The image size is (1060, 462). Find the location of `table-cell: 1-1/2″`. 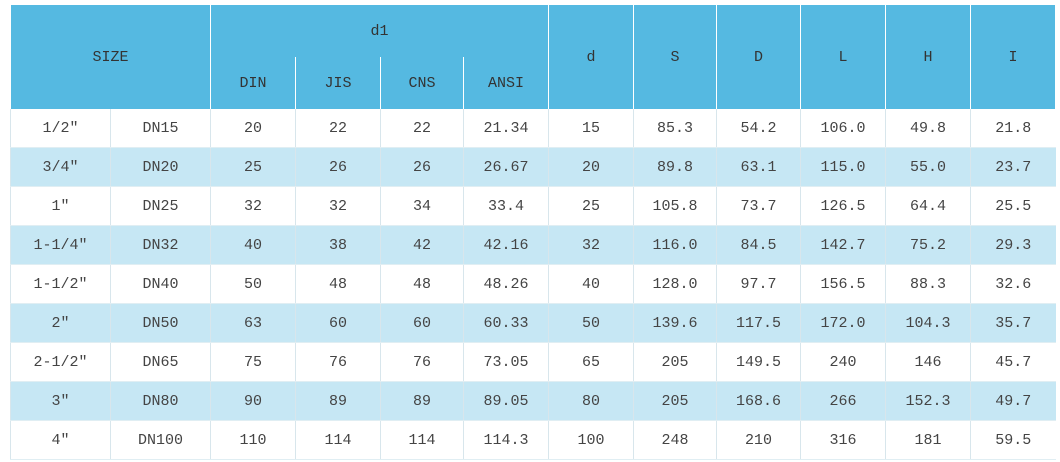

table-cell: 1-1/2″ is located at coordinates (60, 284).